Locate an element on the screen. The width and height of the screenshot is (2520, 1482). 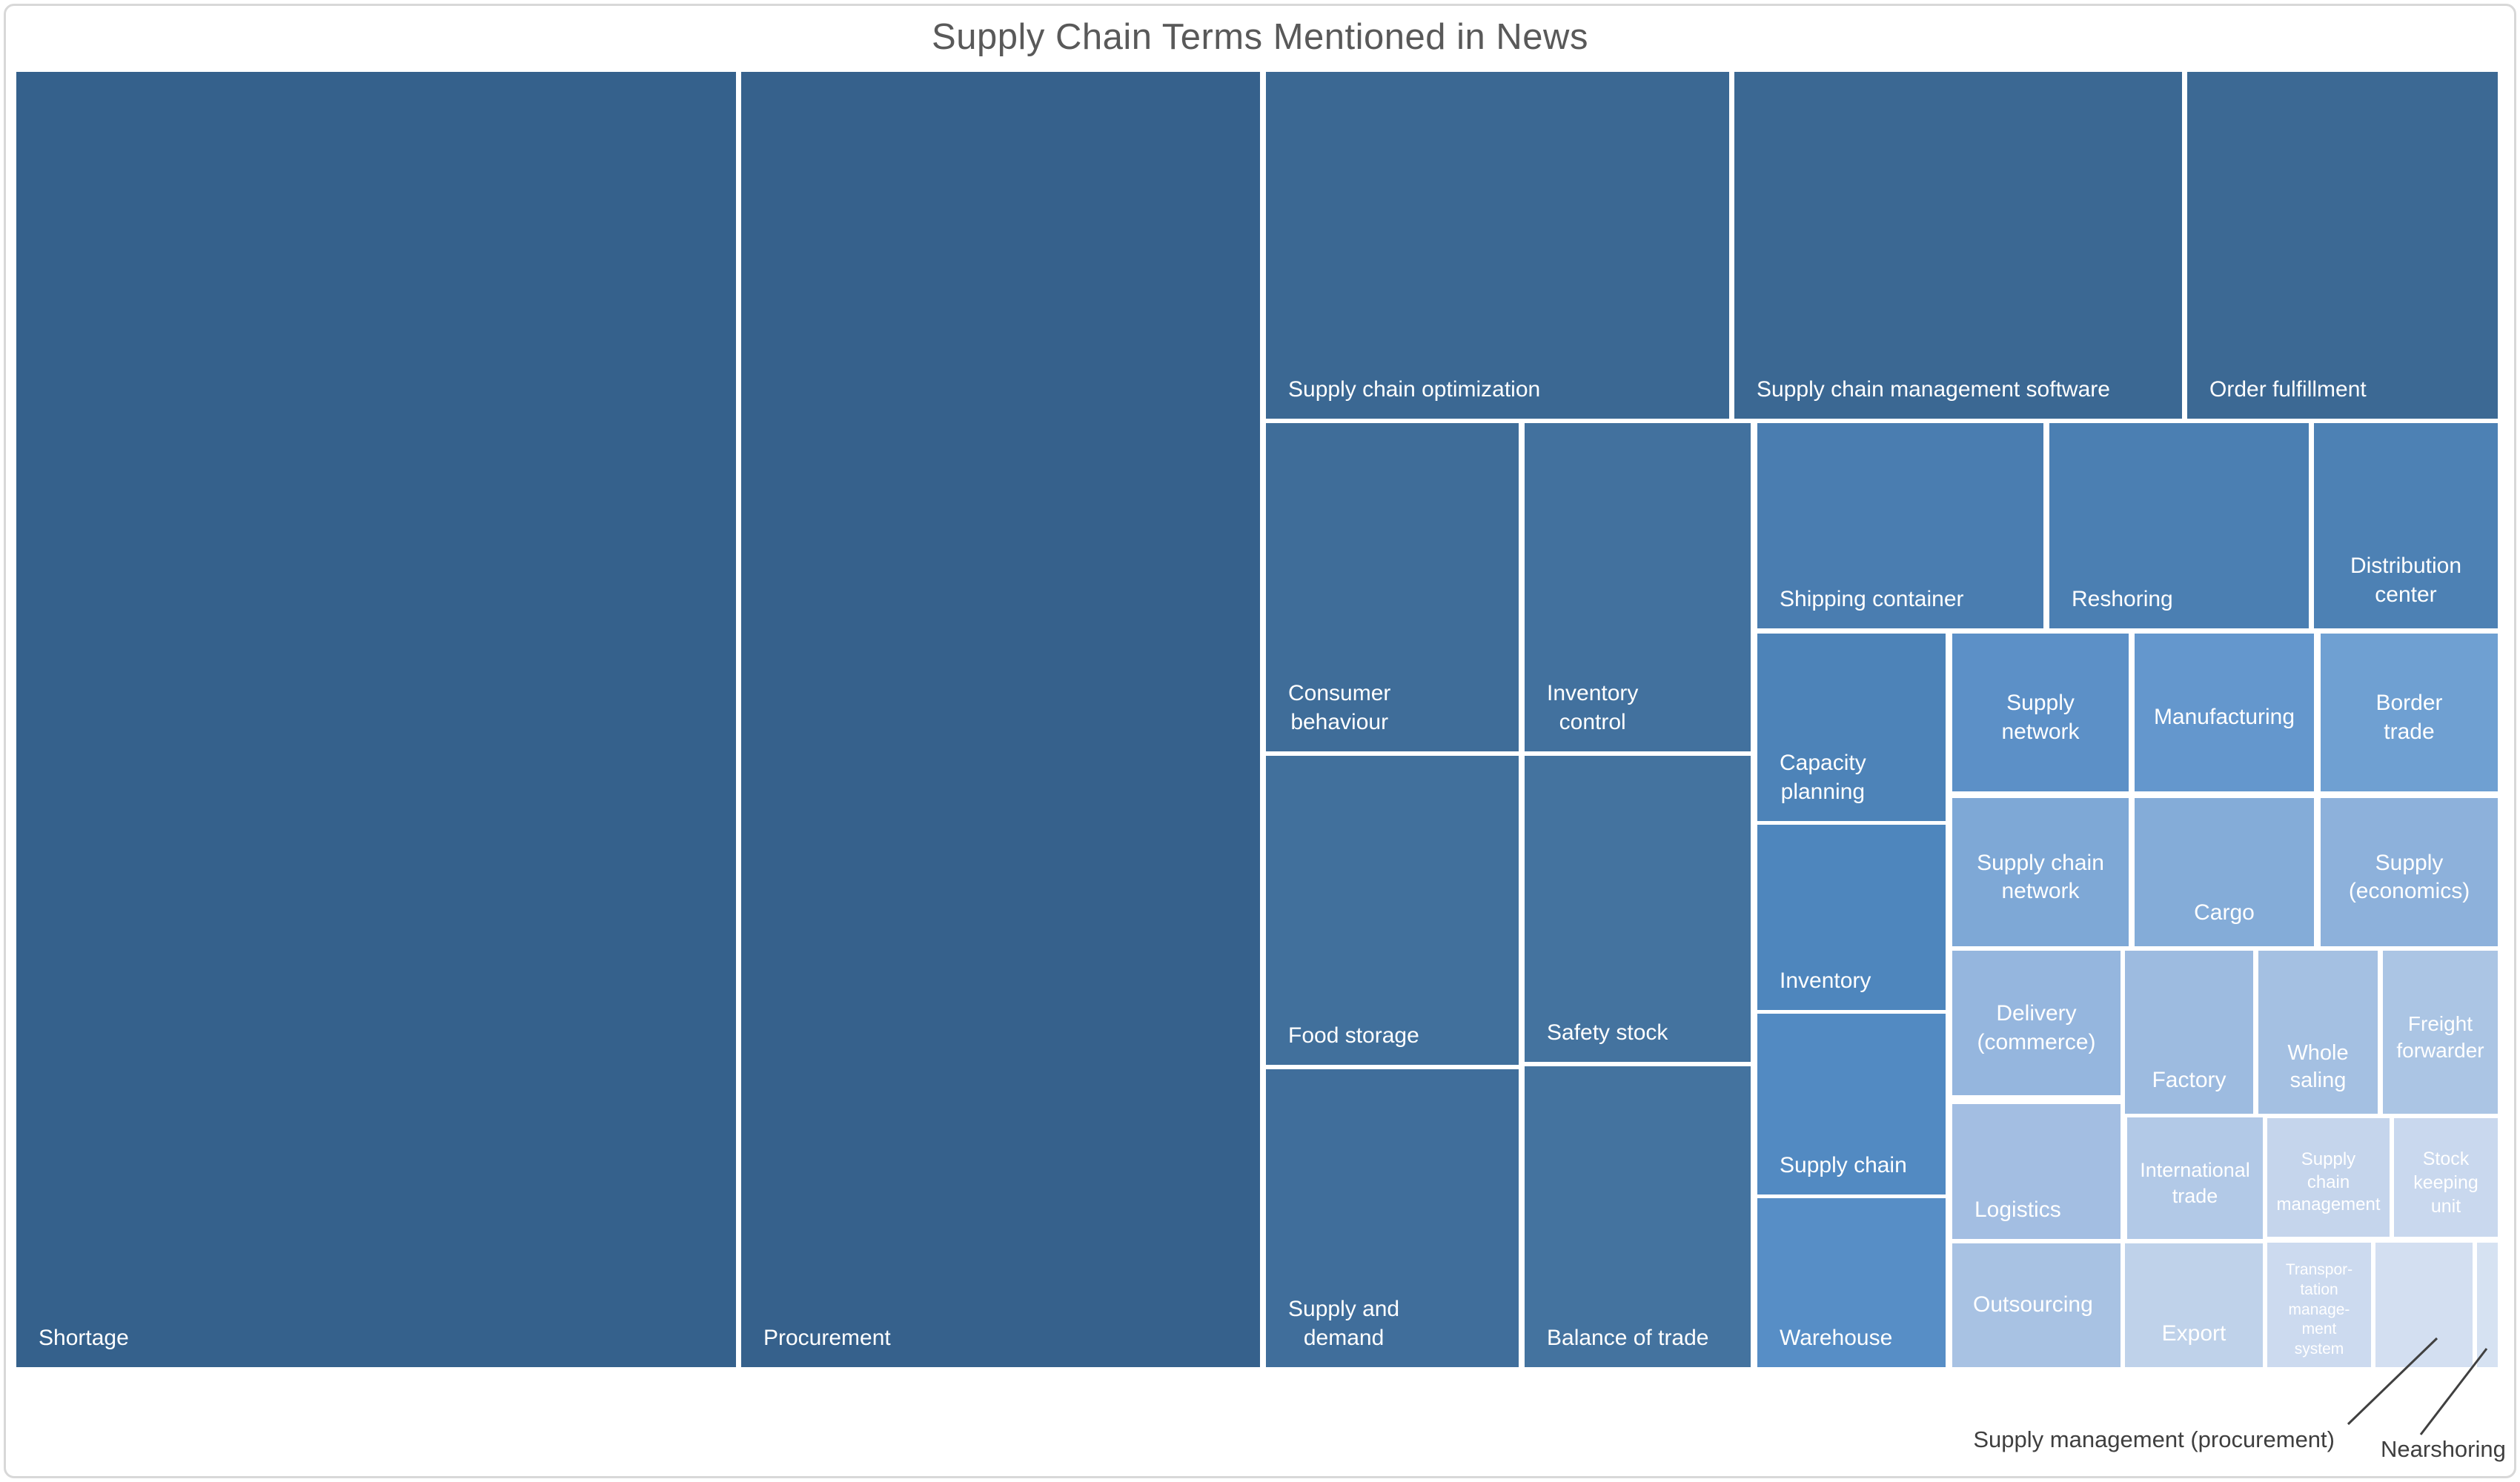
chart-title: Supply Chain Terms Mentioned in News is located at coordinates (1260, 37).